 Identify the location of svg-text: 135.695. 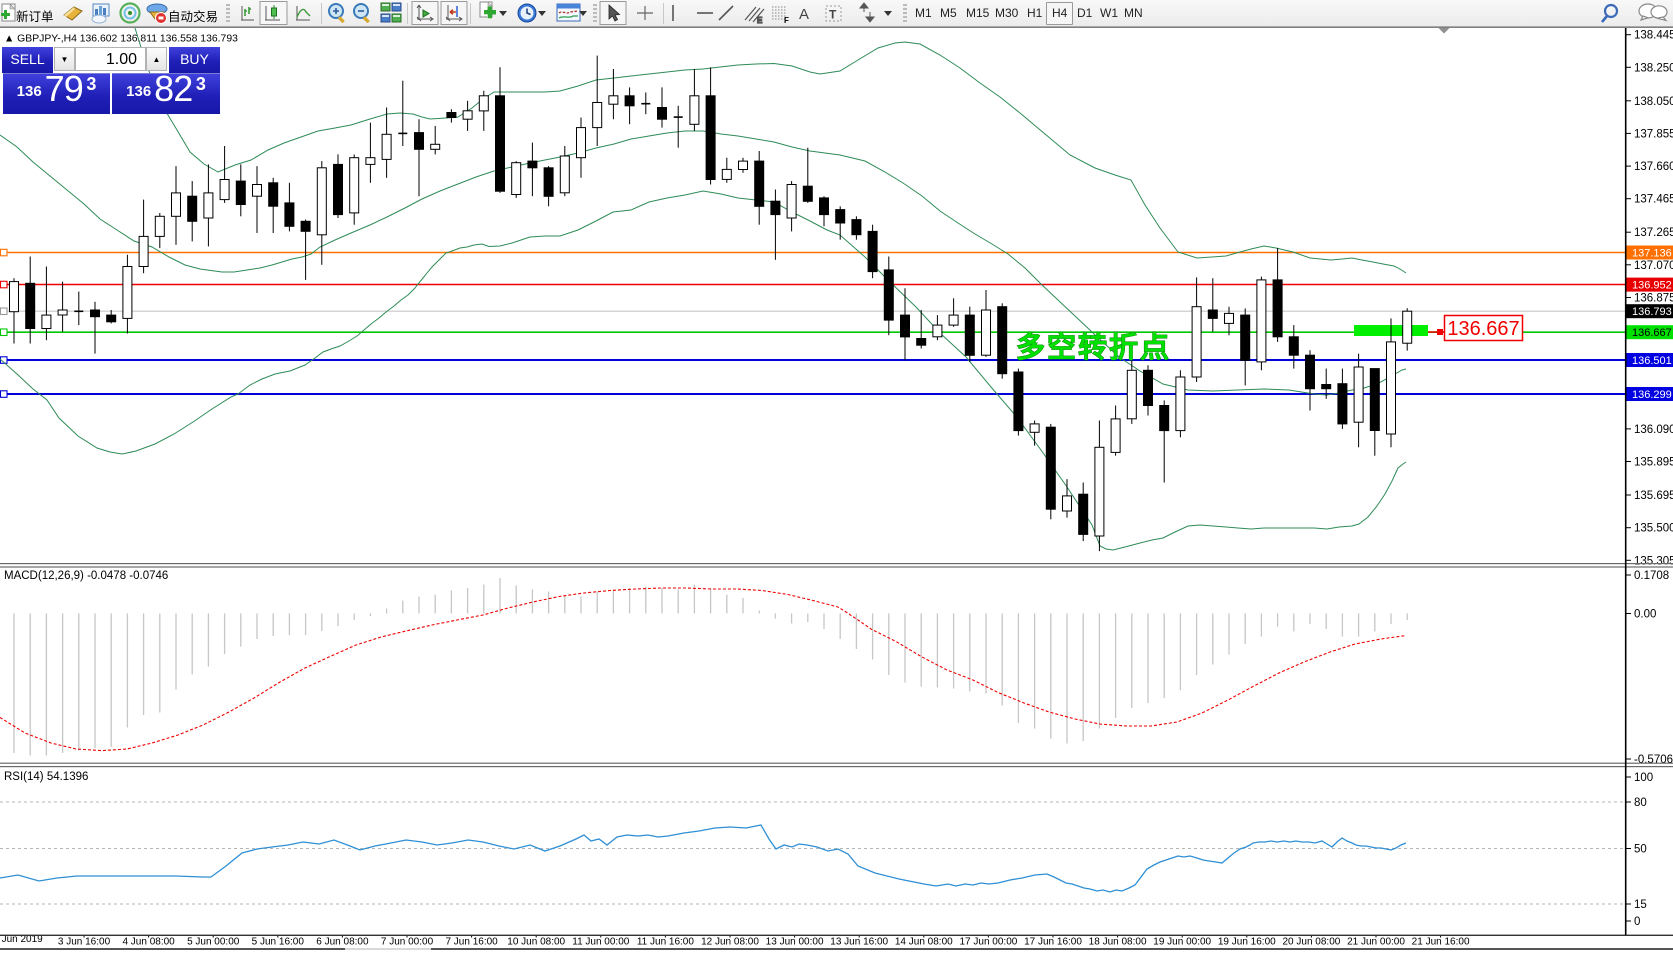
(1653, 496).